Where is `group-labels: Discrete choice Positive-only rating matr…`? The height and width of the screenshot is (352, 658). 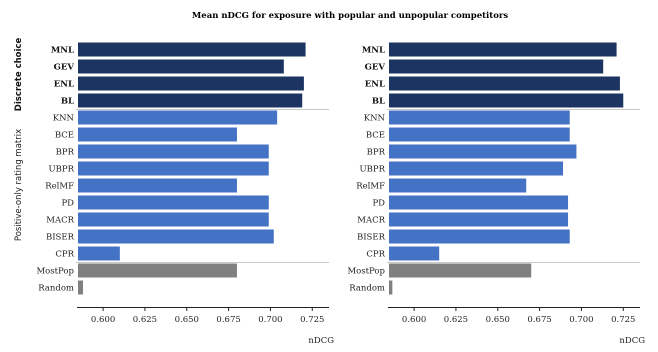 group-labels: Discrete choice Positive-only rating matr… is located at coordinates (19, 140).